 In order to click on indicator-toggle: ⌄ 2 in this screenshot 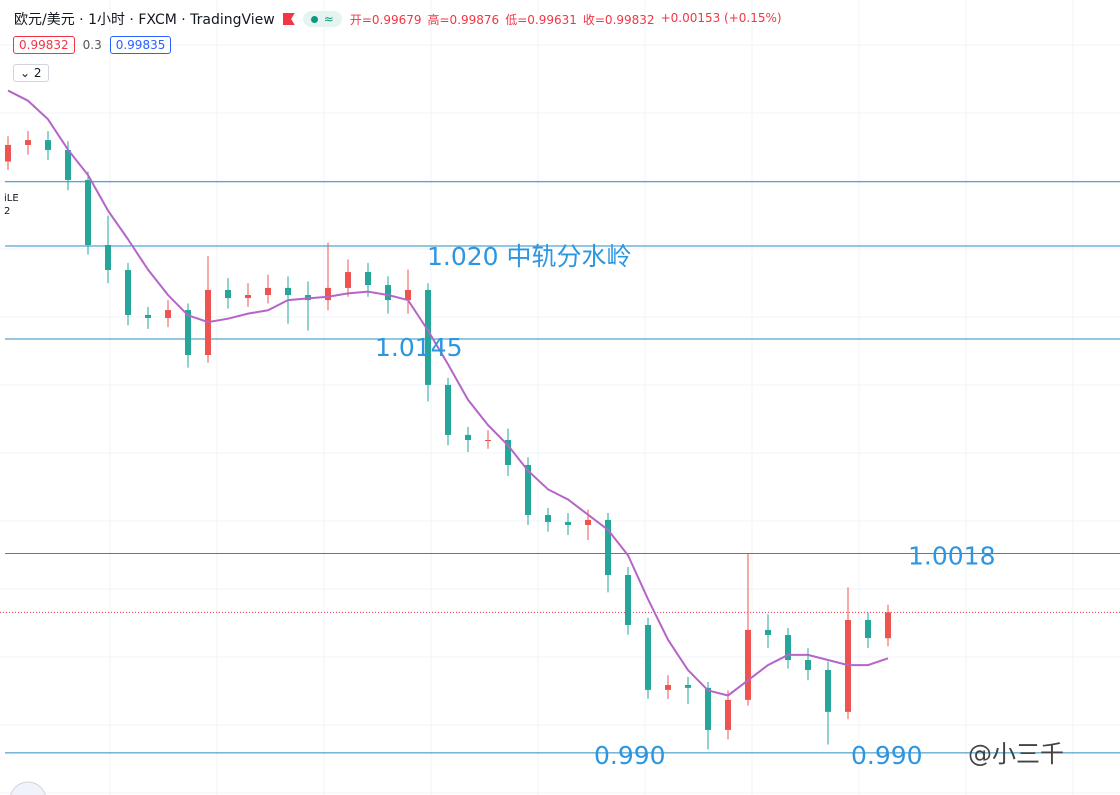, I will do `click(31, 73)`.